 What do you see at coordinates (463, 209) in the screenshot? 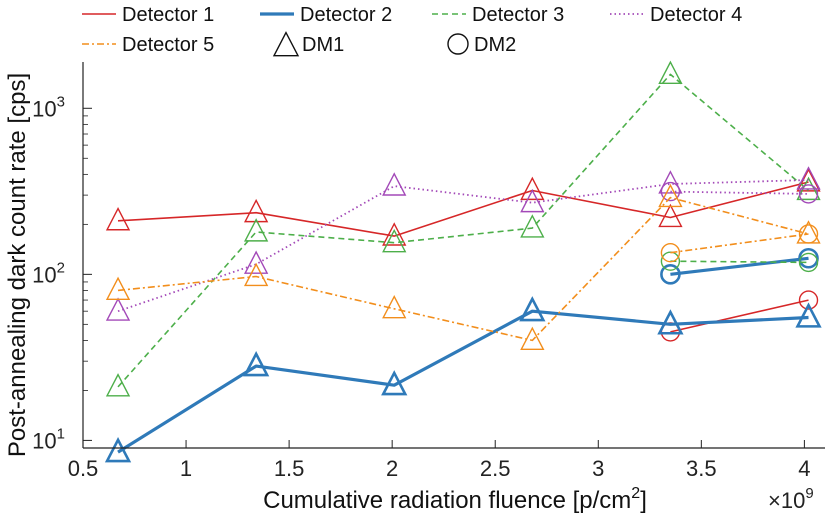
I see `series-1-dm1-line` at bounding box center [463, 209].